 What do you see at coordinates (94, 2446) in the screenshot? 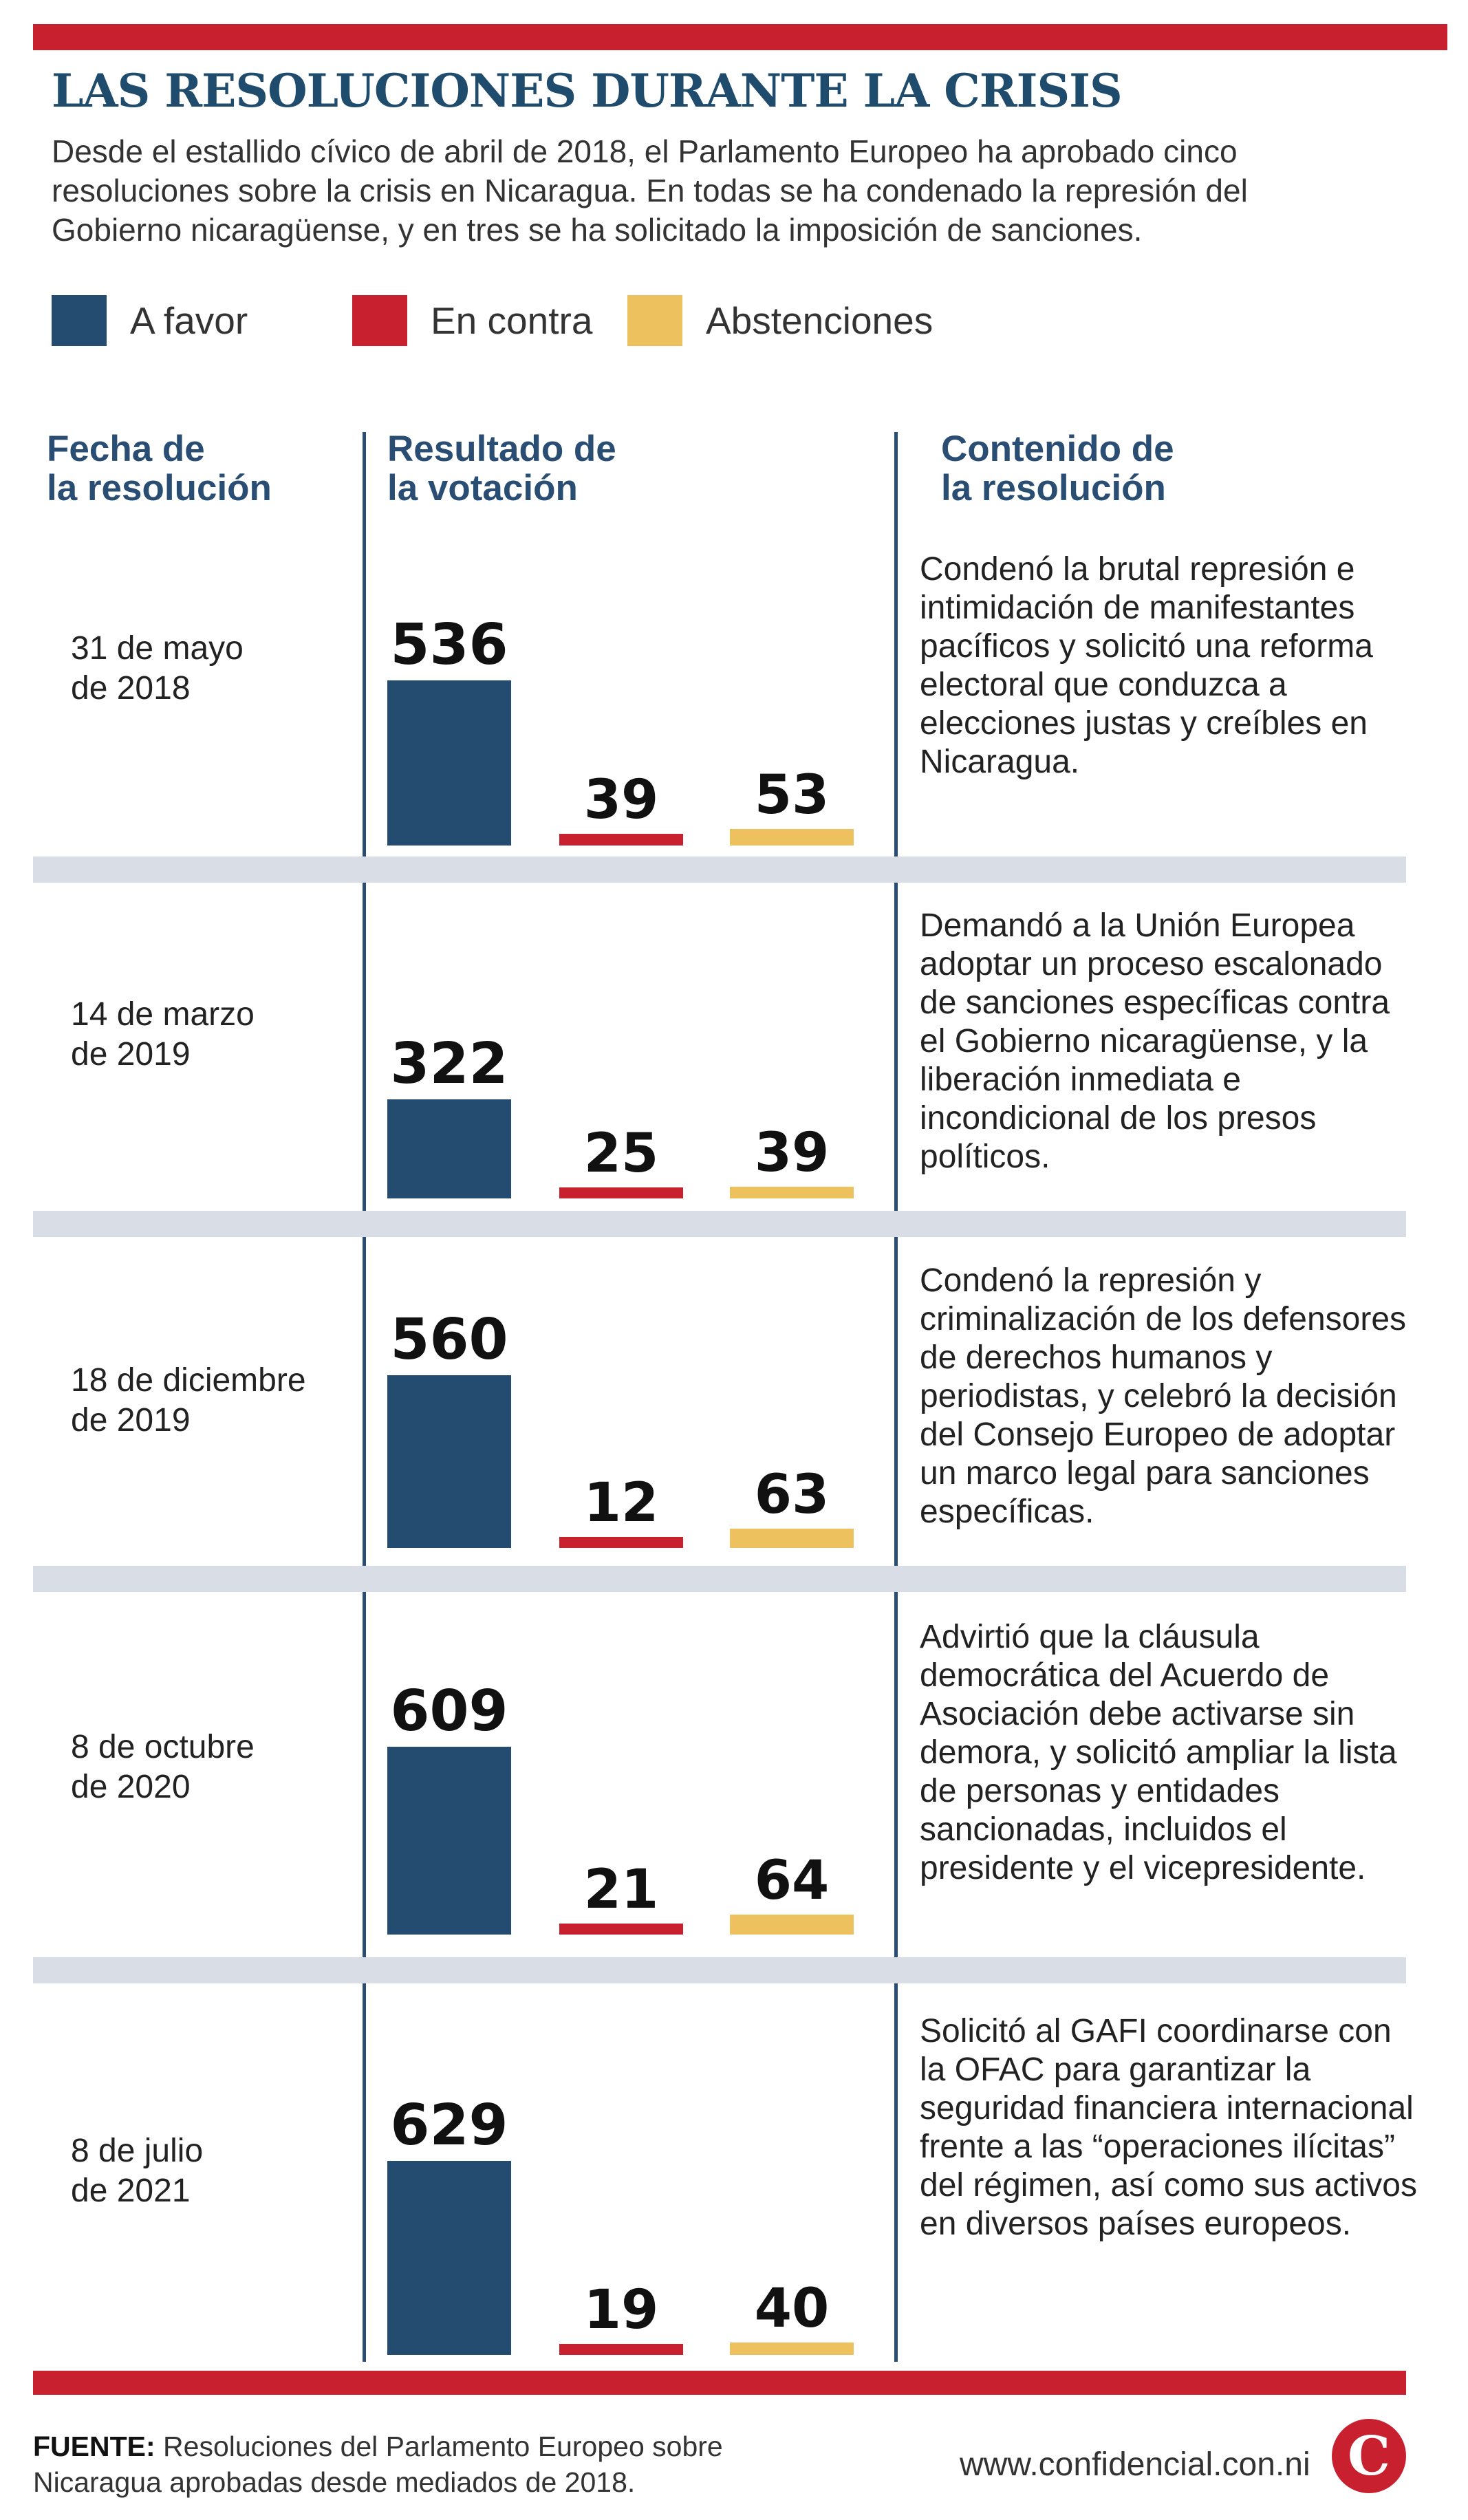
I see `source-label: FUENTE:` at bounding box center [94, 2446].